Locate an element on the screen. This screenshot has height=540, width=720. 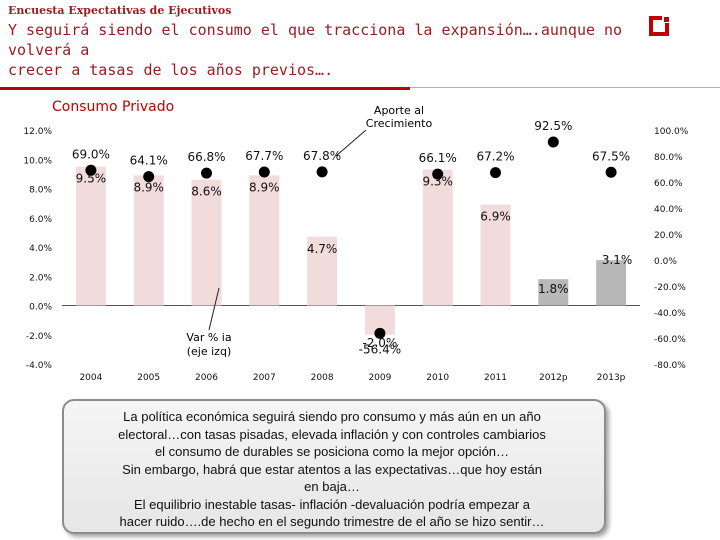
x-tick-label: 2013p is located at coordinates (611, 378).